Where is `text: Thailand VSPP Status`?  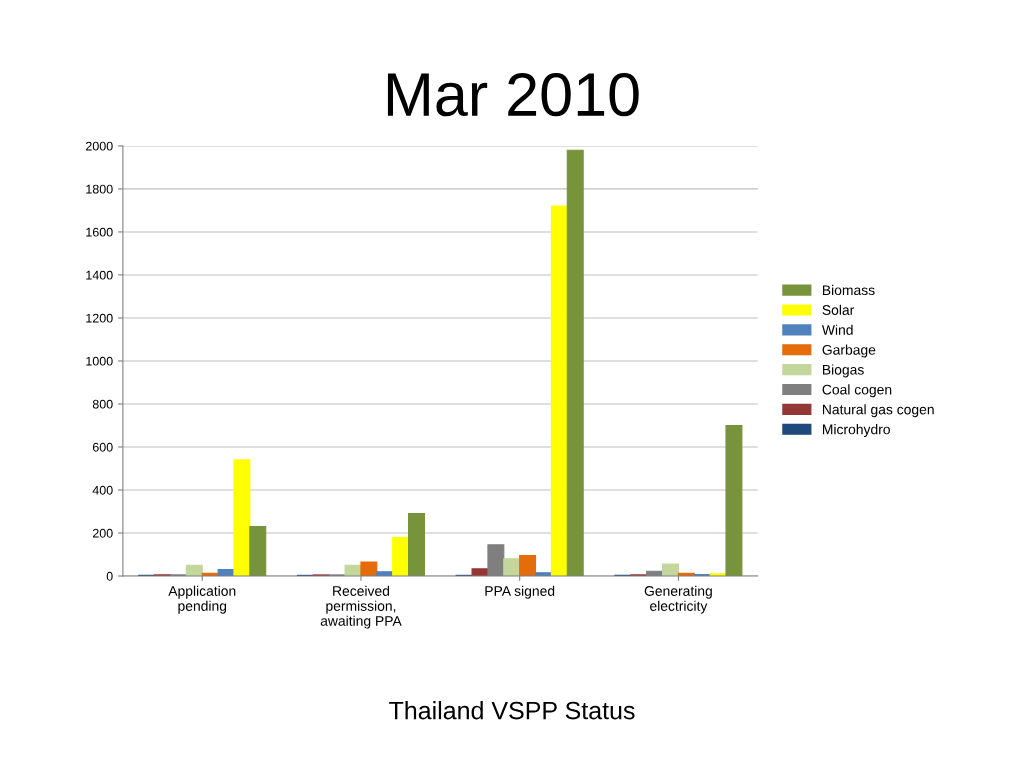 text: Thailand VSPP Status is located at coordinates (512, 710).